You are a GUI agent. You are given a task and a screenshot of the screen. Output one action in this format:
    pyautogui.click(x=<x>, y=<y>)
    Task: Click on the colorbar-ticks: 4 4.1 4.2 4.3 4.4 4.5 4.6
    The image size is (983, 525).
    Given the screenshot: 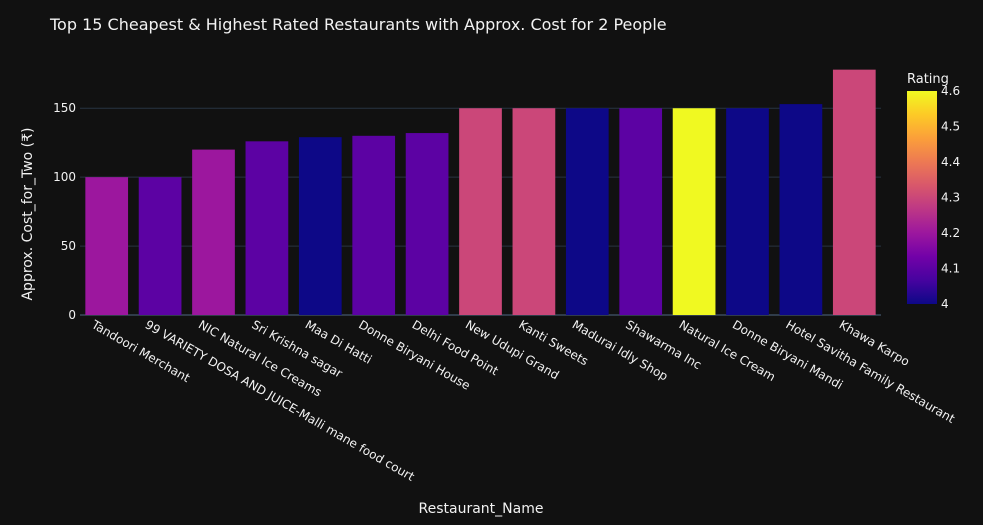 What is the action you would take?
    pyautogui.click(x=950, y=197)
    